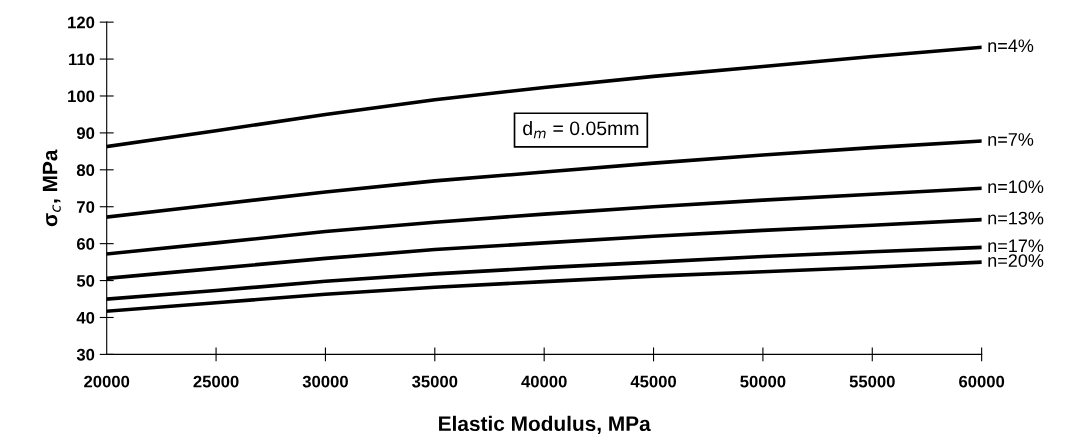 The image size is (1067, 443). Describe the element at coordinates (1011, 46) in the screenshot. I see `series-label: n=4%` at that location.